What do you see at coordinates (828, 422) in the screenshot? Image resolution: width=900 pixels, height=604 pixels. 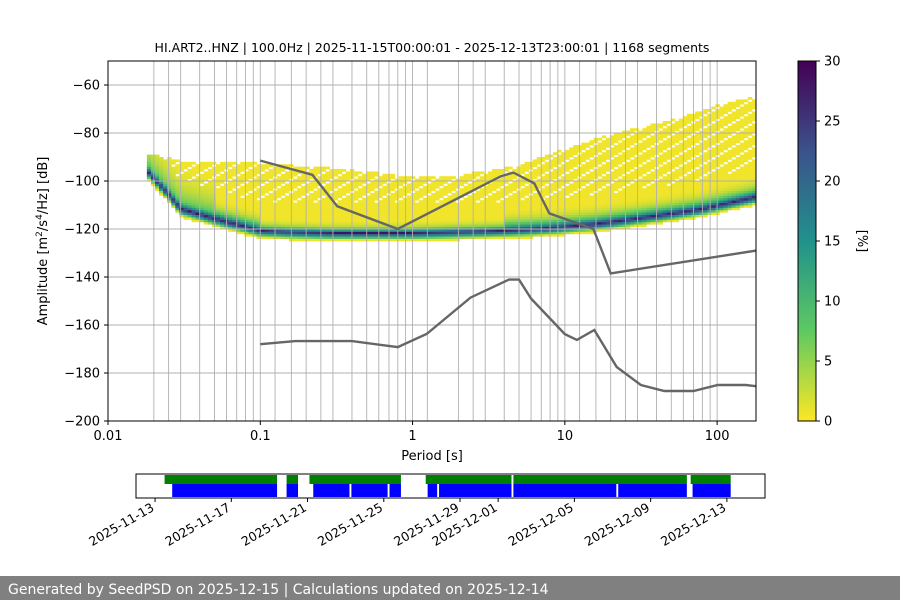 I see `colorbar-tick-label: 0` at bounding box center [828, 422].